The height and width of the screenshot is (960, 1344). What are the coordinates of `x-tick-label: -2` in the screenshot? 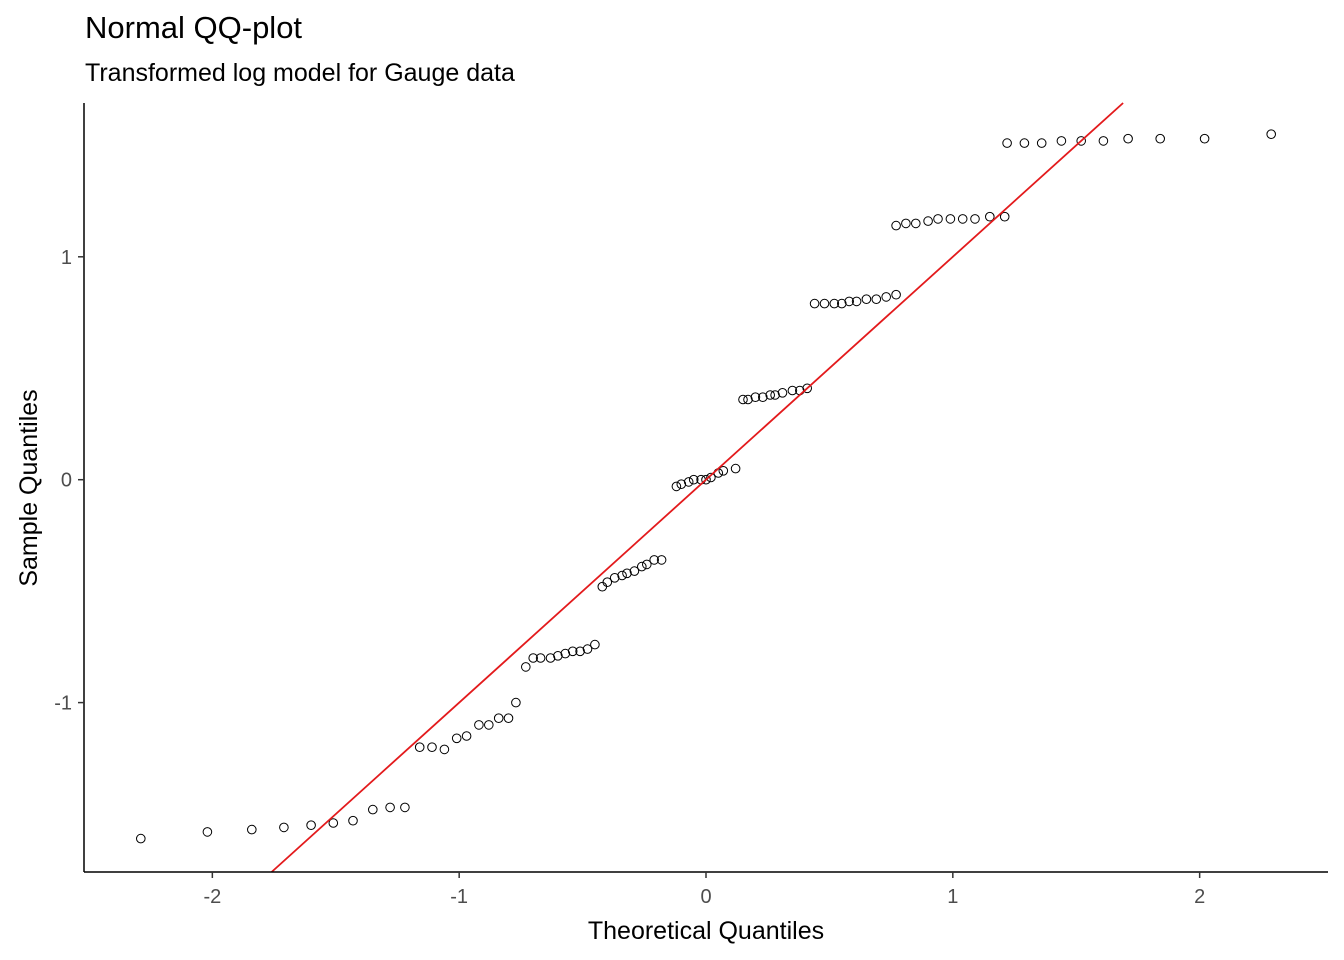 It's located at (212, 897).